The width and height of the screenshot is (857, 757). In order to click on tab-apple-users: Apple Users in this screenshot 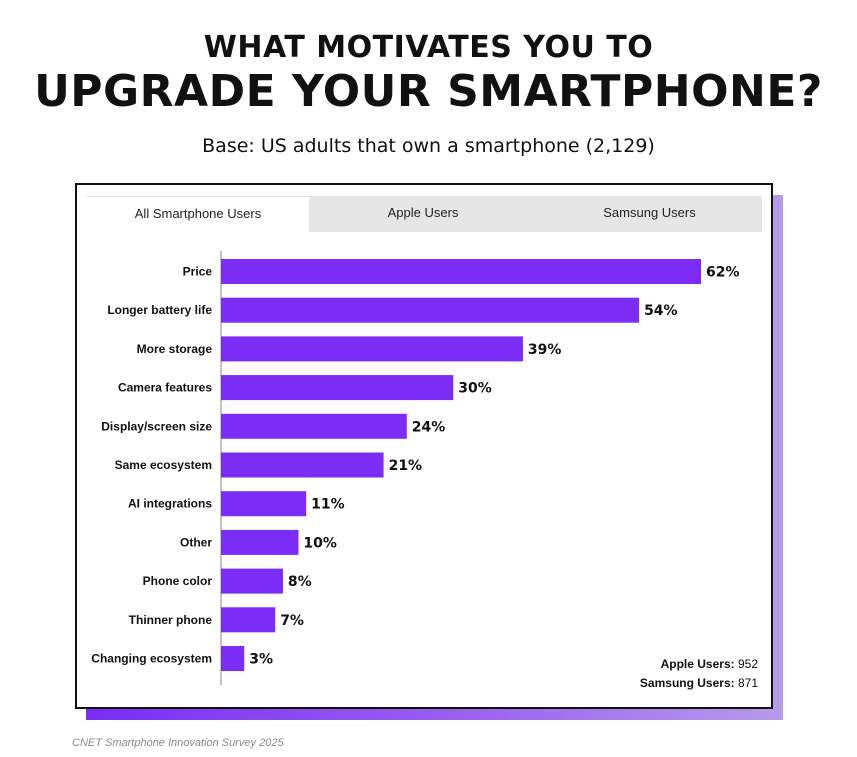, I will do `click(423, 212)`.